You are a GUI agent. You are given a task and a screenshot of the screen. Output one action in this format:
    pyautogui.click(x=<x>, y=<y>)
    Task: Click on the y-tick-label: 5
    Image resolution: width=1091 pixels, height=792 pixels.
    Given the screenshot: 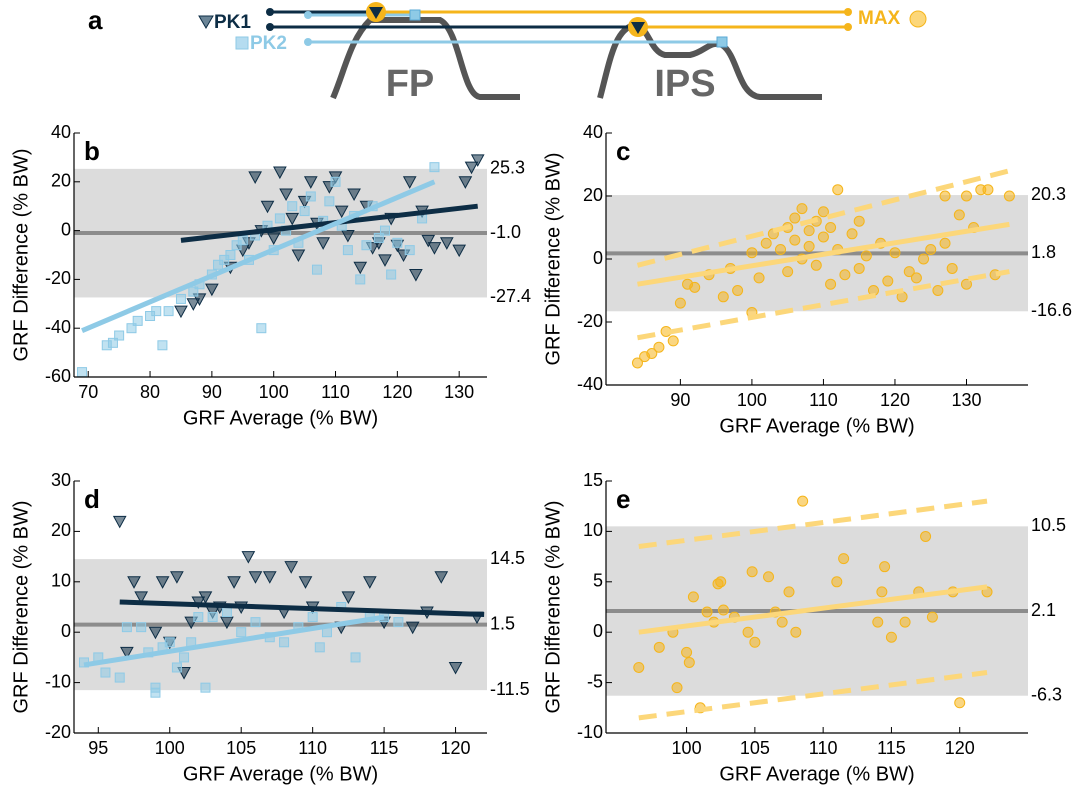 What is the action you would take?
    pyautogui.click(x=598, y=581)
    